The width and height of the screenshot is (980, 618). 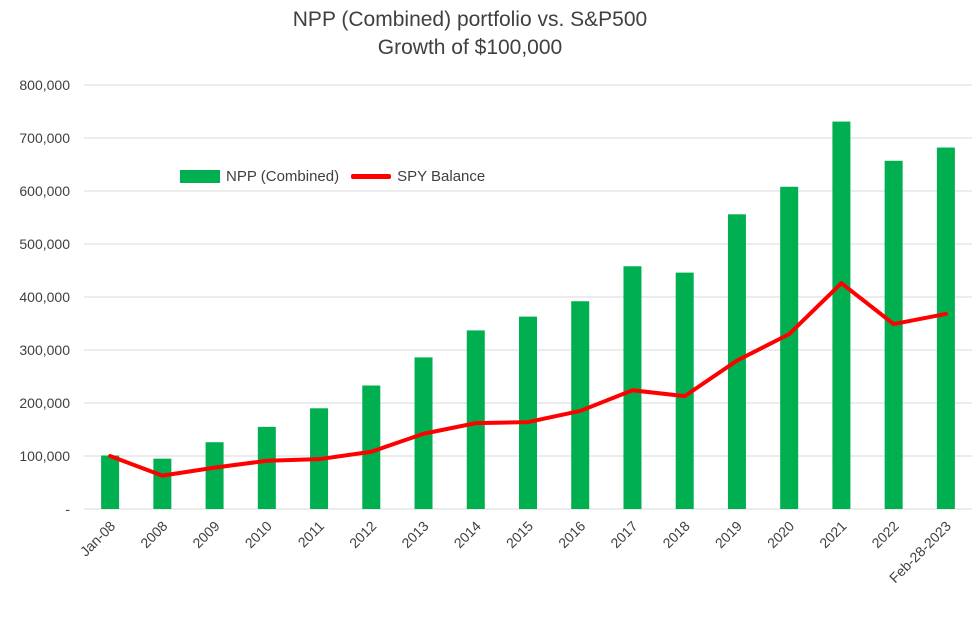 What do you see at coordinates (728, 534) in the screenshot?
I see `x-tick-label: 2019` at bounding box center [728, 534].